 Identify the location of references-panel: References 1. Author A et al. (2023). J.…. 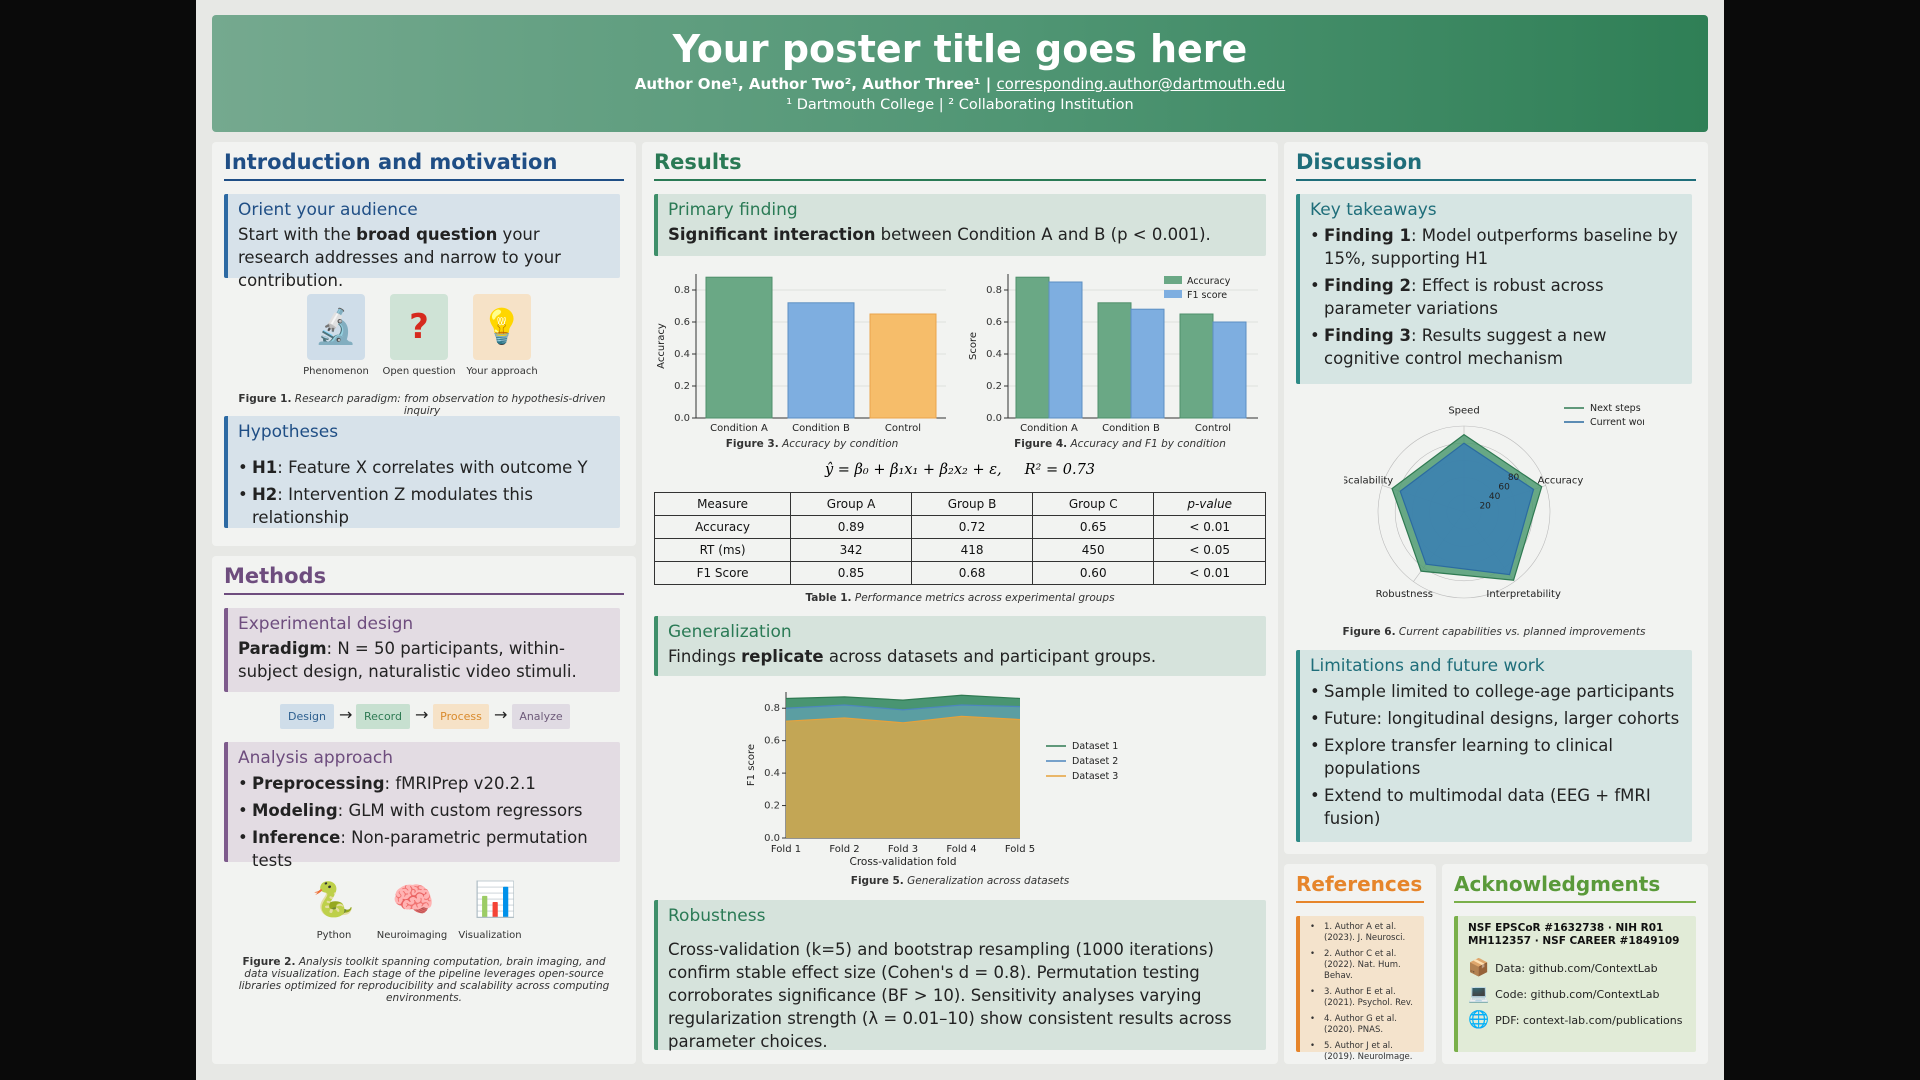
(1360, 964).